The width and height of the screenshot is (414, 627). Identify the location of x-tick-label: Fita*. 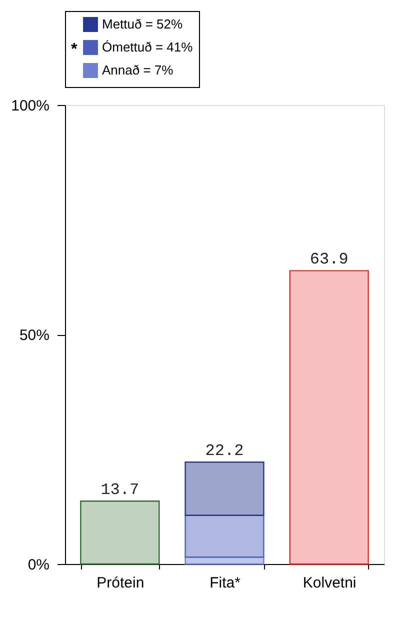
(225, 583).